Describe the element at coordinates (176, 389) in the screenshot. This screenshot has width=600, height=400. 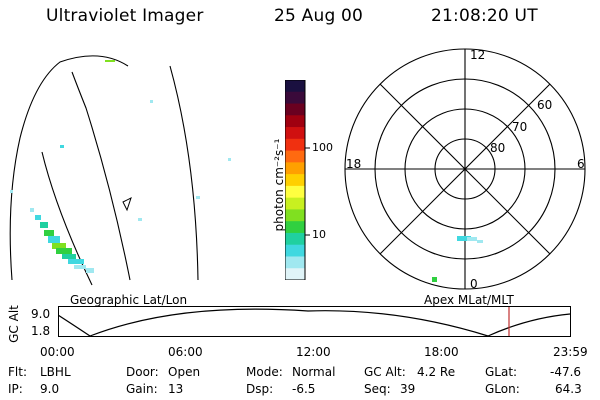
I see `gain-value: 13` at that location.